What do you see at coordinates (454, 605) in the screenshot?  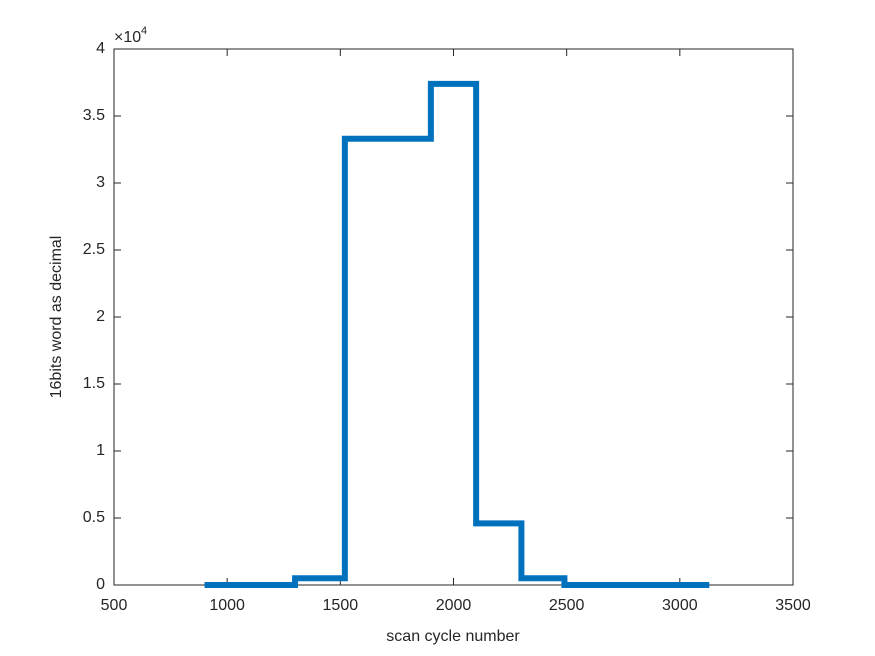 I see `x-tick-label: 2000` at bounding box center [454, 605].